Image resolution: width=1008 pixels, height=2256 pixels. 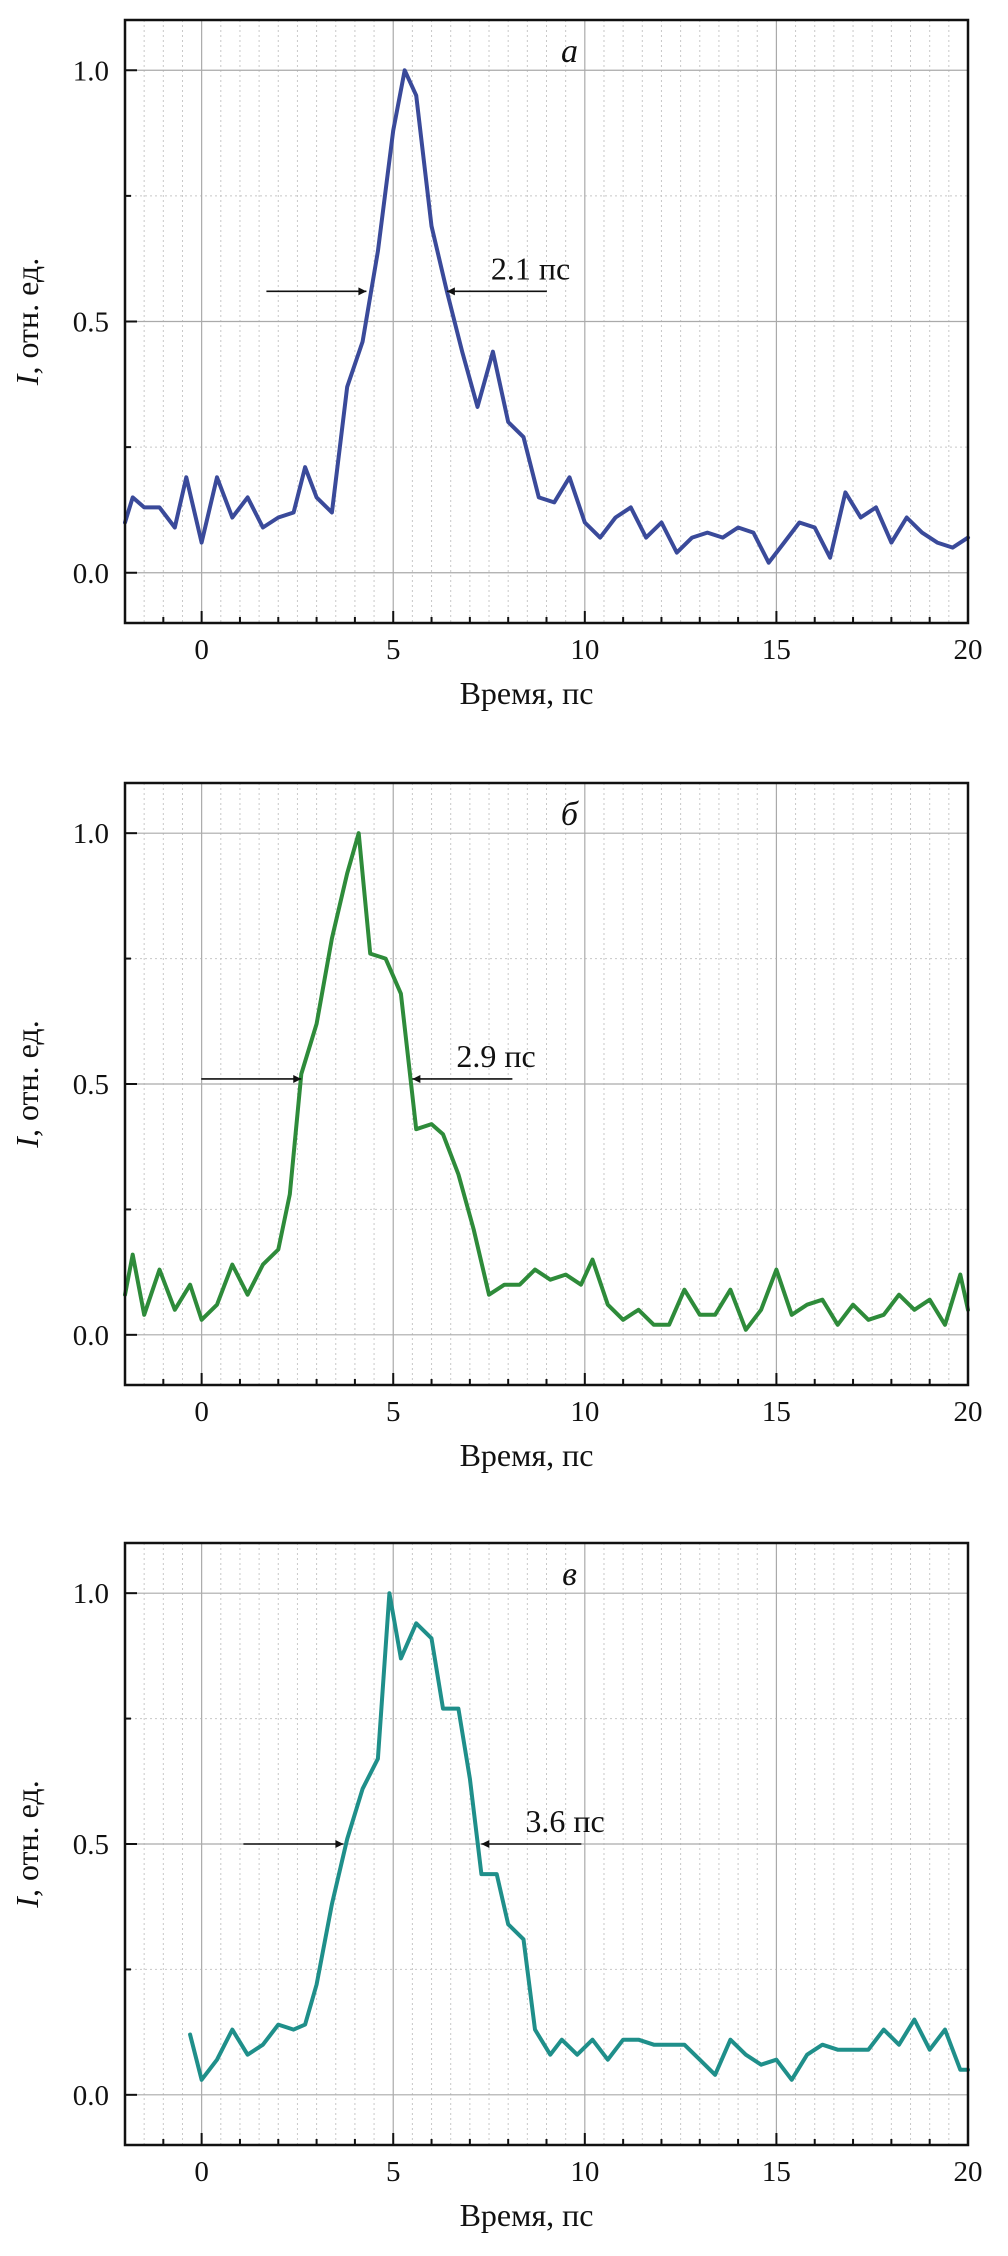 What do you see at coordinates (570, 814) in the screenshot?
I see `panel-label: б` at bounding box center [570, 814].